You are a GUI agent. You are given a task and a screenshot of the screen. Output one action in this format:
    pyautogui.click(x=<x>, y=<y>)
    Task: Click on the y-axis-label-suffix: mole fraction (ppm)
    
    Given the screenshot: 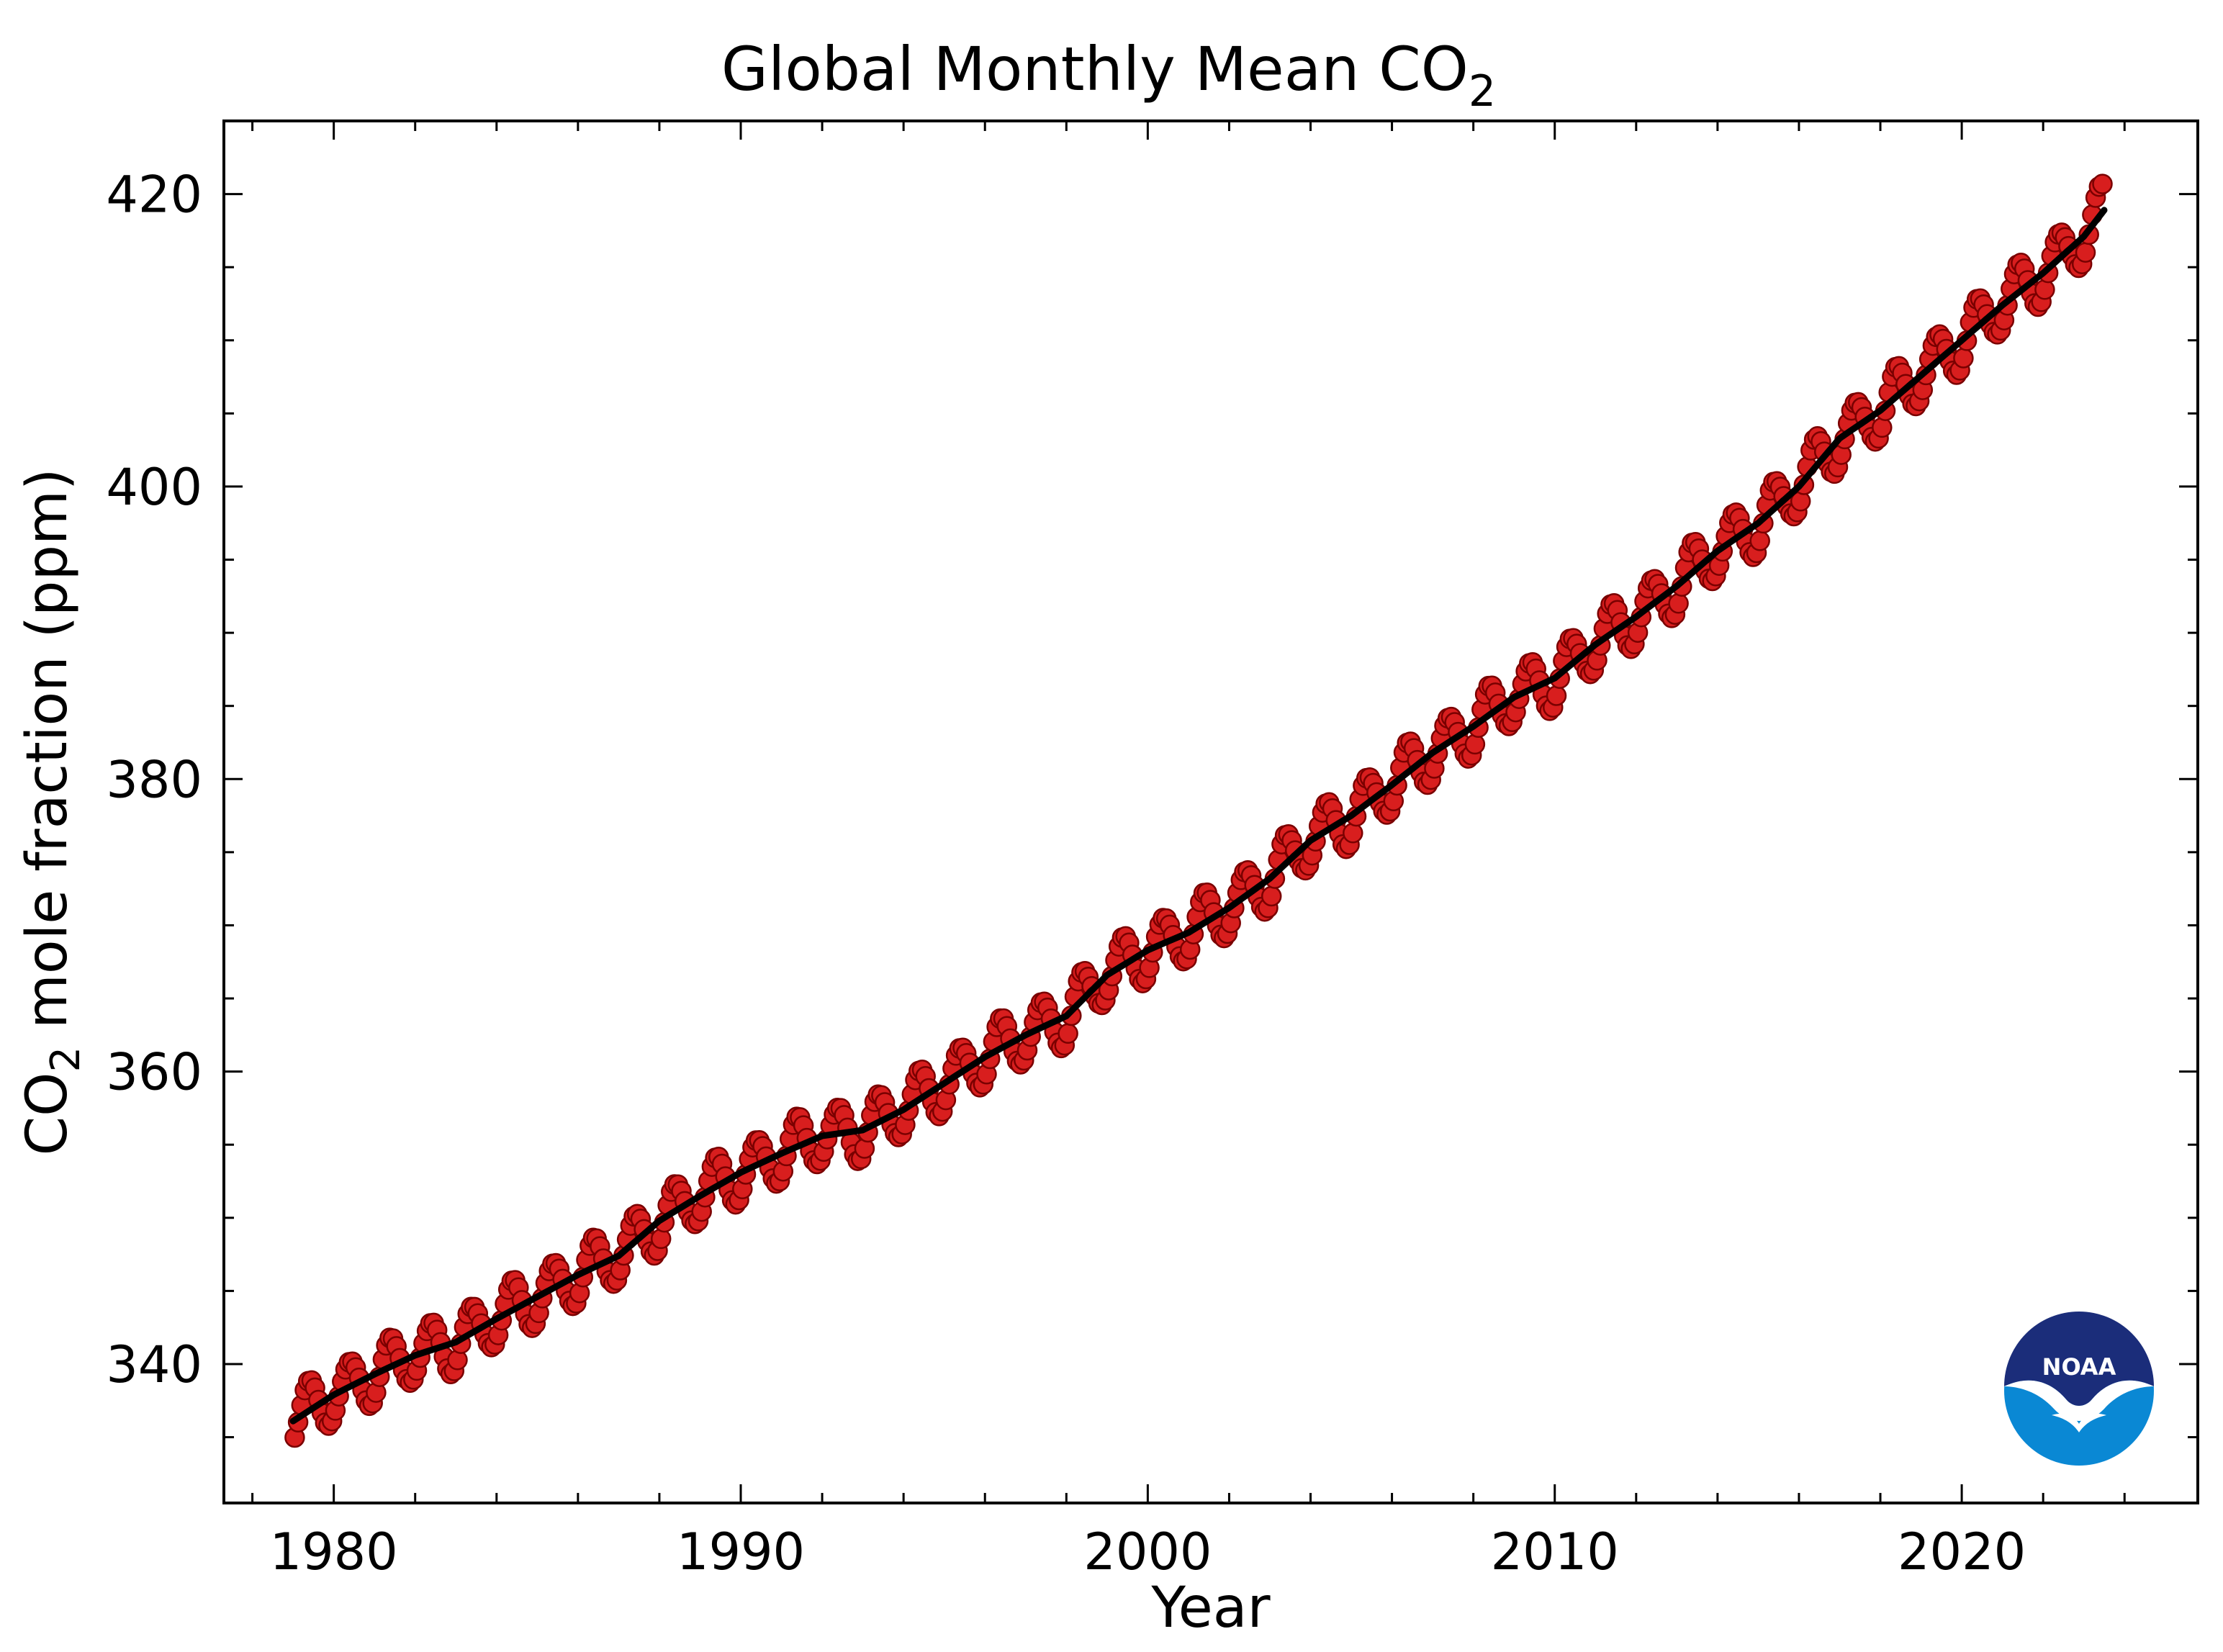 What is the action you would take?
    pyautogui.click(x=48, y=758)
    